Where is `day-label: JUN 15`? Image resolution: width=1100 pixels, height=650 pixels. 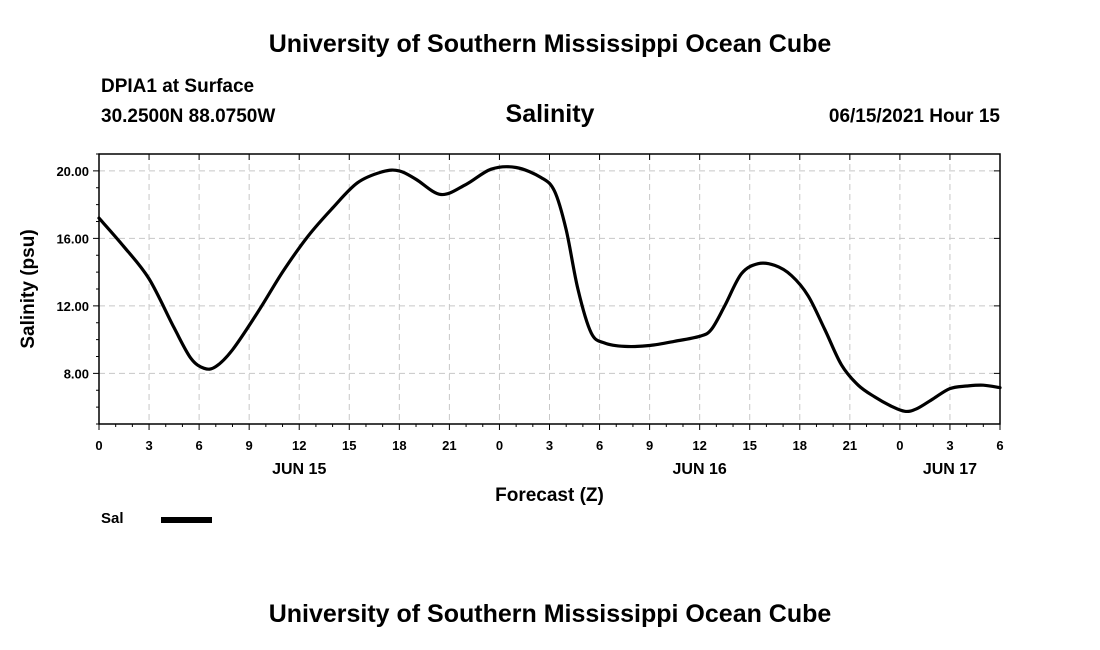
day-label: JUN 15 is located at coordinates (299, 469).